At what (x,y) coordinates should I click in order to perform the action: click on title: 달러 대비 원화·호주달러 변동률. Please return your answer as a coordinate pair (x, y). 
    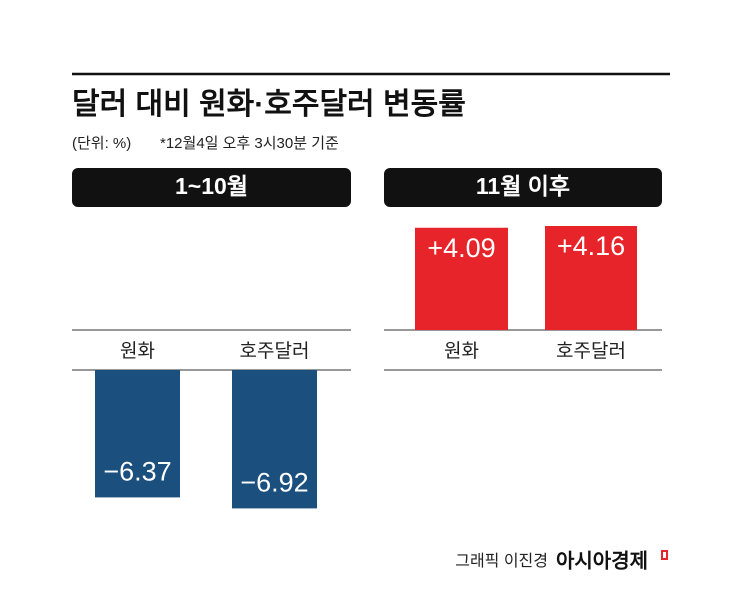
    Looking at the image, I should click on (269, 104).